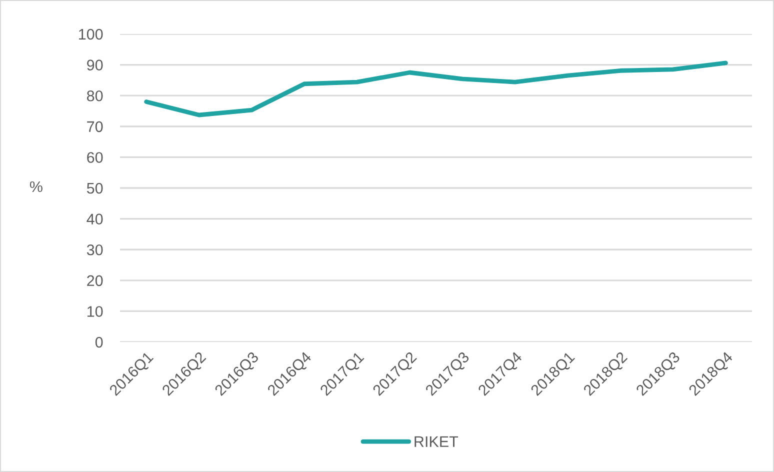 This screenshot has width=774, height=472. What do you see at coordinates (99, 342) in the screenshot?
I see `y-tick-label: 0` at bounding box center [99, 342].